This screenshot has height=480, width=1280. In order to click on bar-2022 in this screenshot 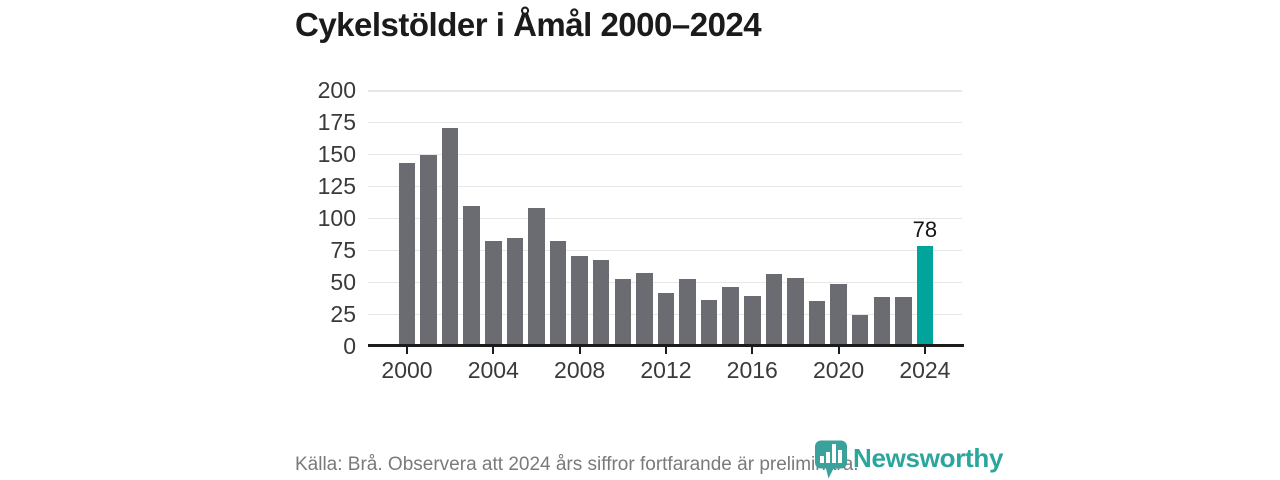, I will do `click(881, 321)`.